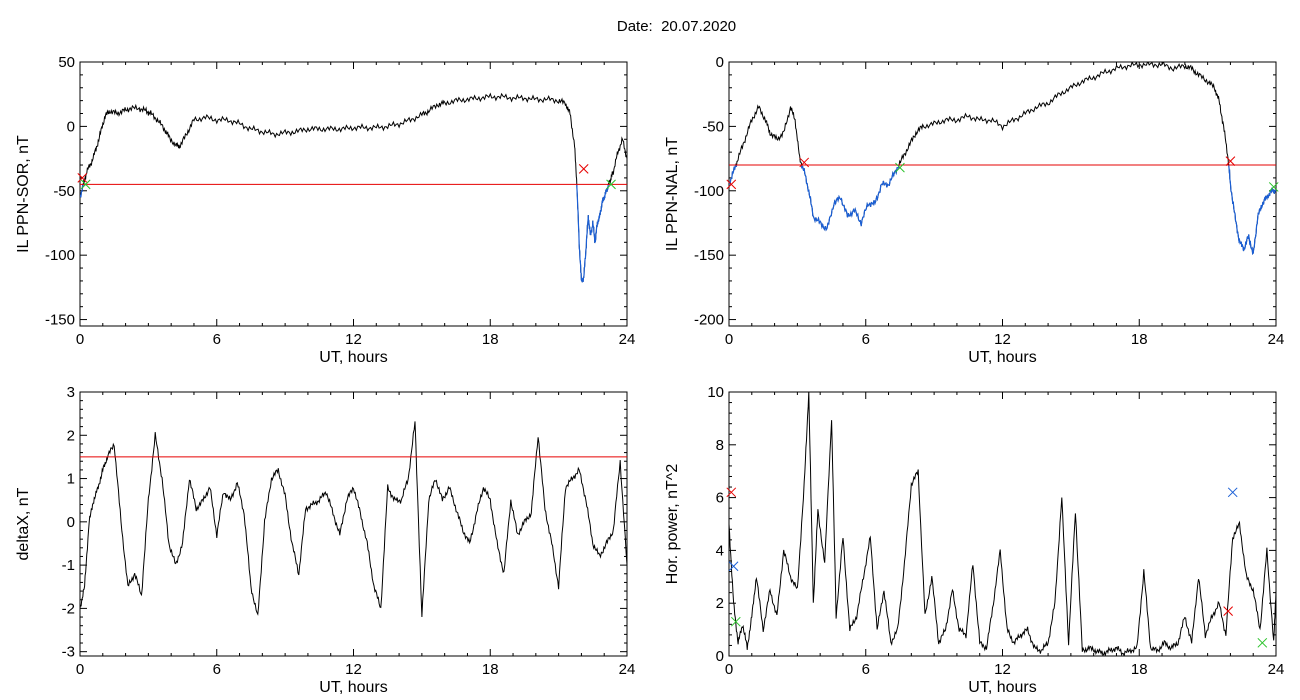  I want to click on date-value: 20.07.2020, so click(699, 26).